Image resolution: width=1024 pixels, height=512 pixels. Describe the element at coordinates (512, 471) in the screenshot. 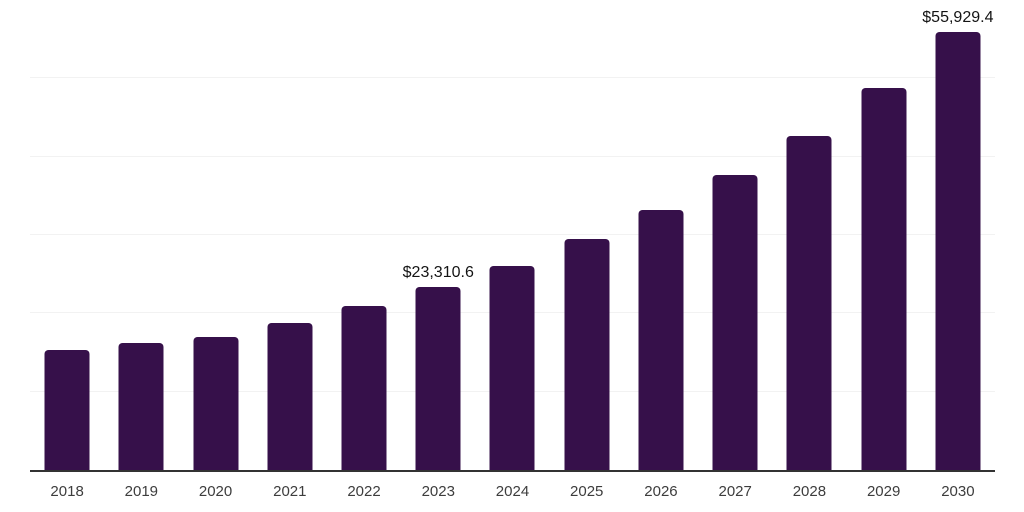

I see `x-axis-line` at that location.